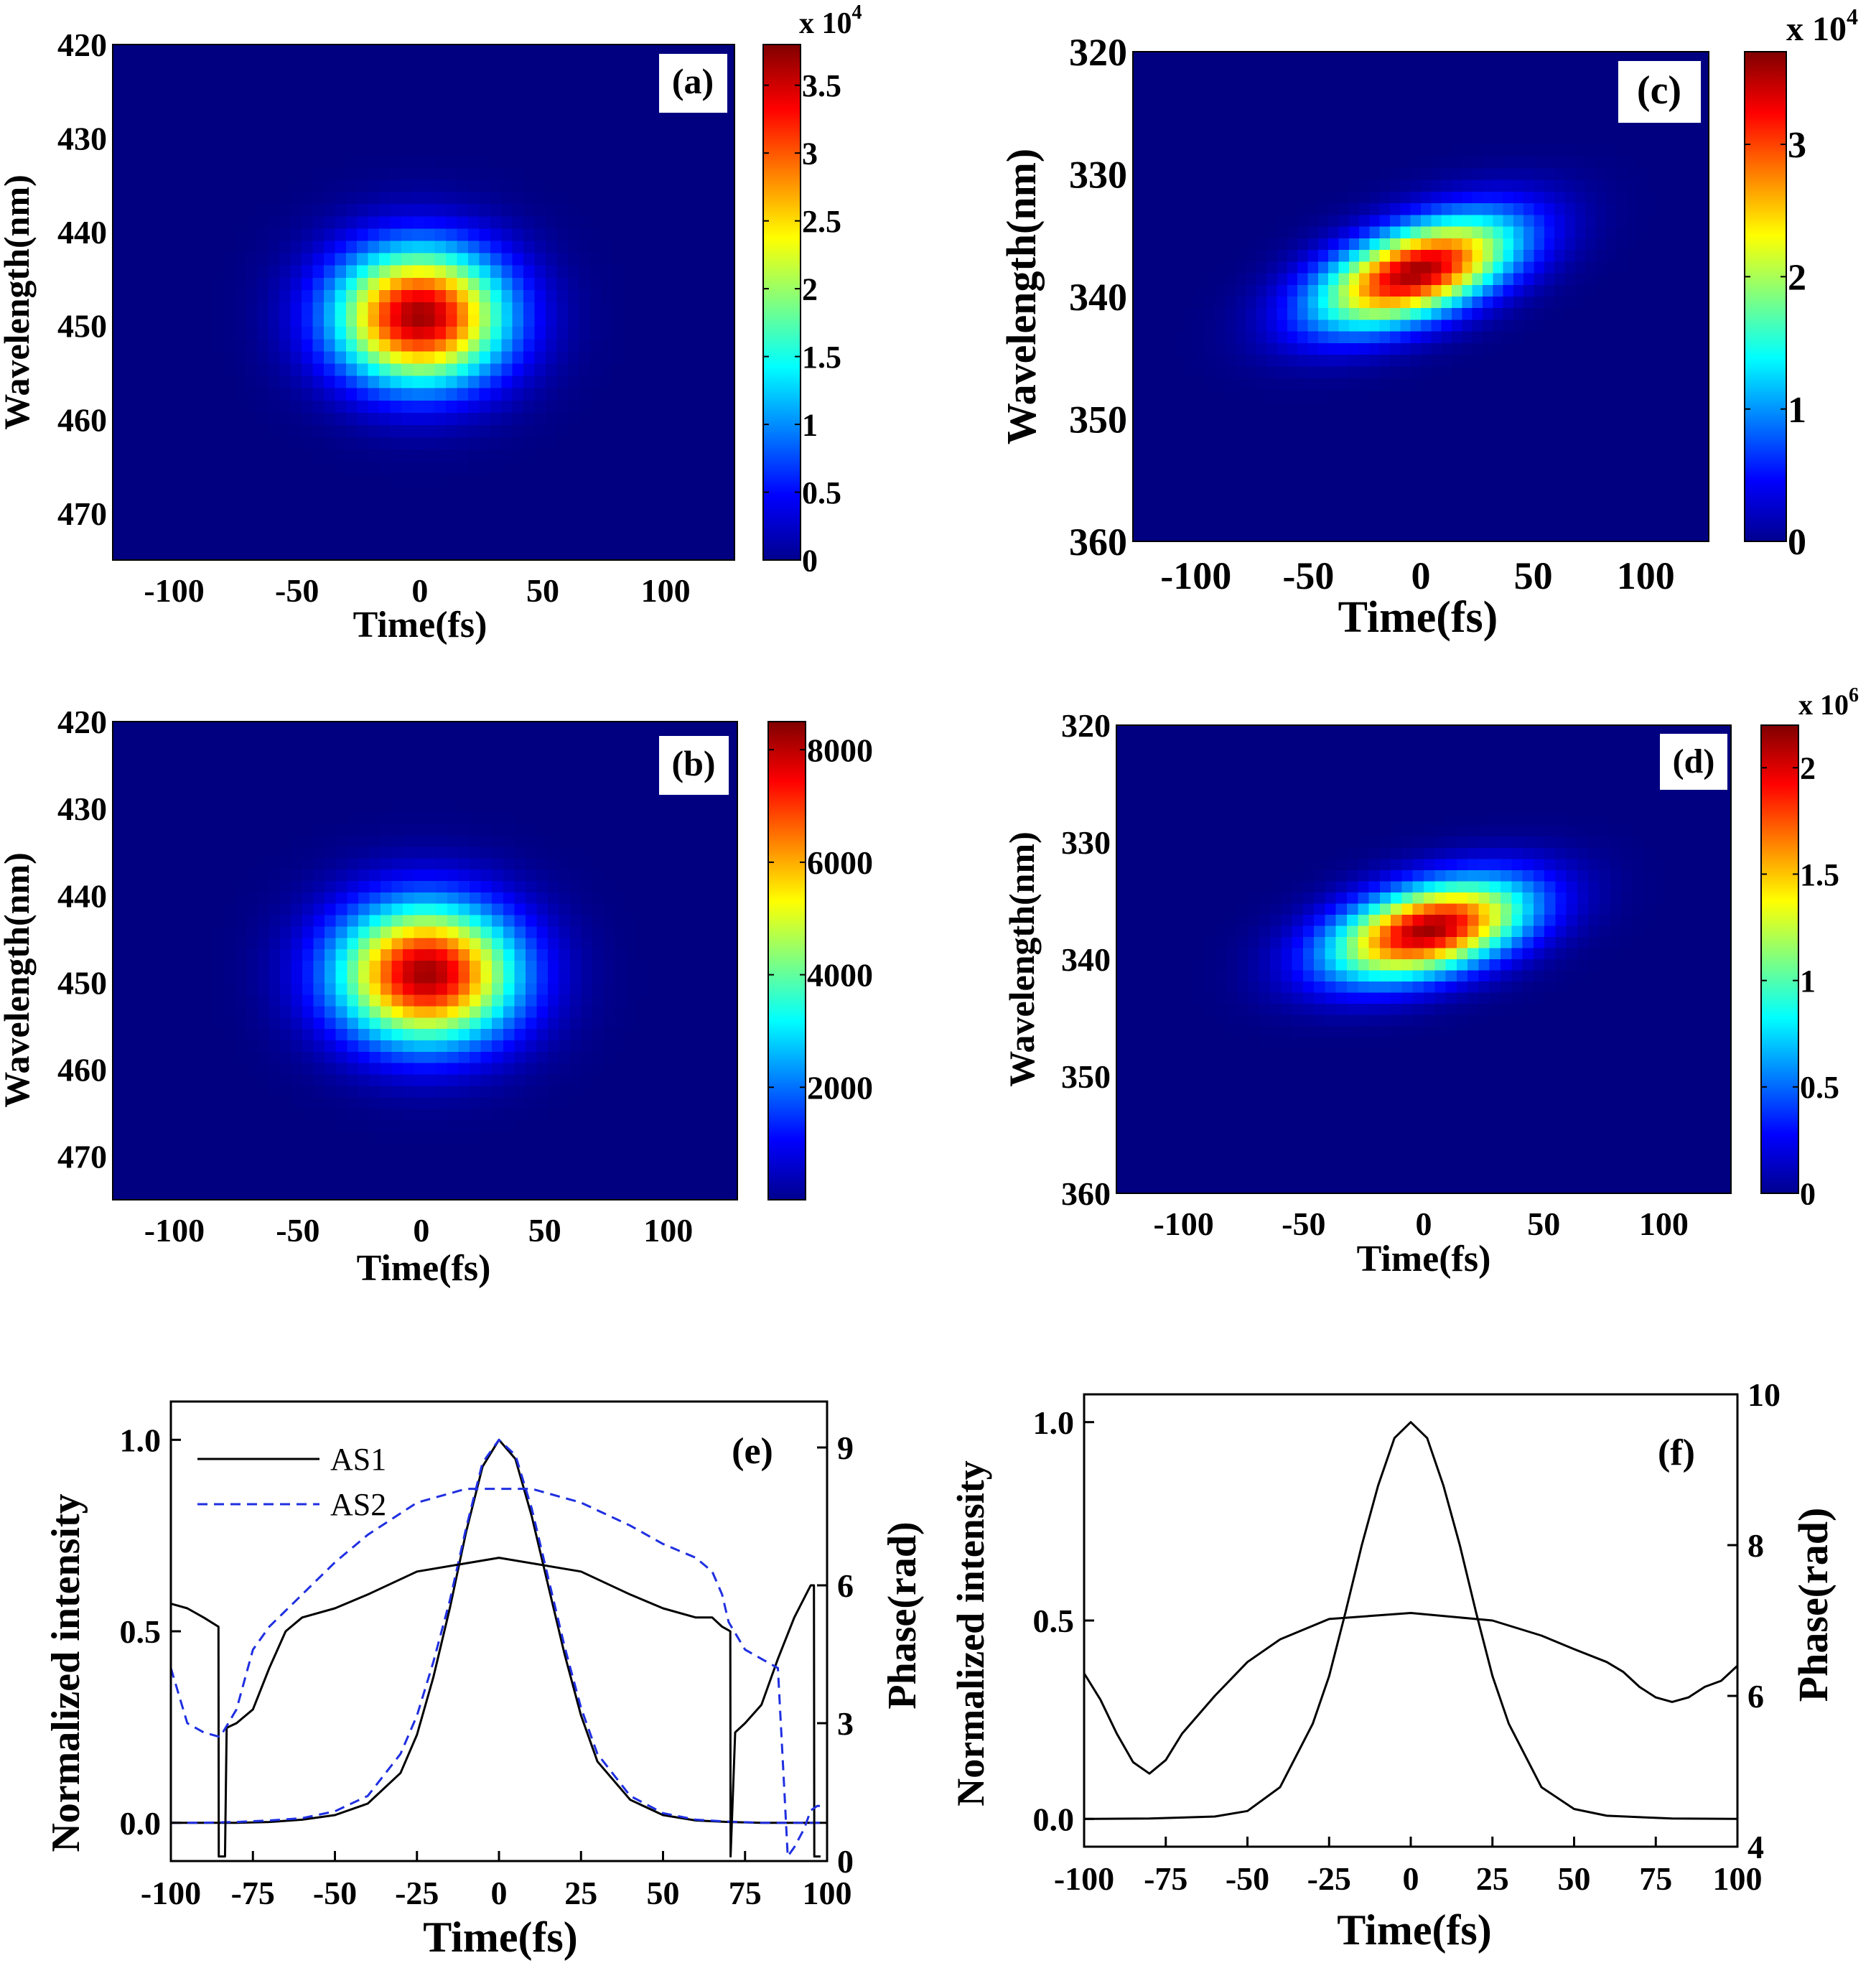 This screenshot has height=1963, width=1876. Describe the element at coordinates (1754, 1620) in the screenshot. I see `y2-ticks-f: 4 6 8 10` at that location.